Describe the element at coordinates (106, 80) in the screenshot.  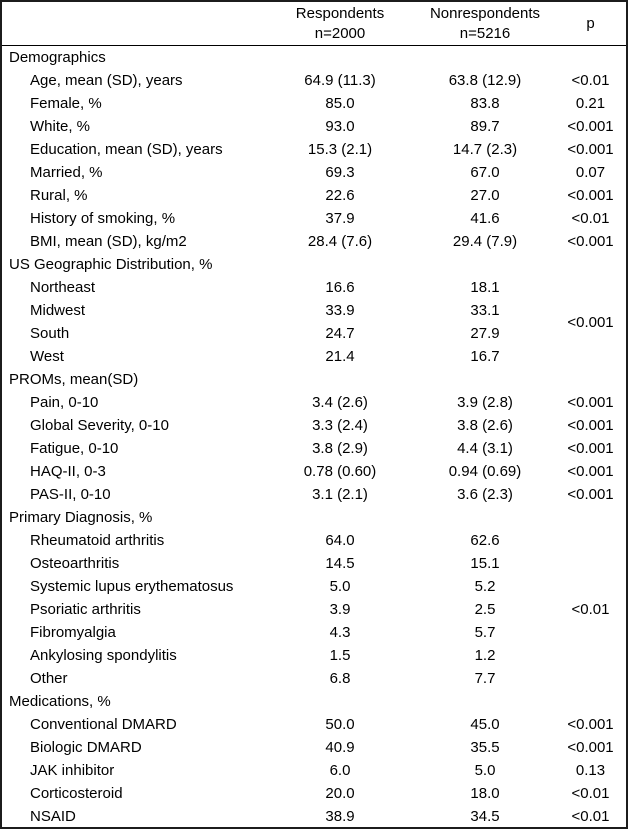
I see `row-label: Age, mean (SD), years` at that location.